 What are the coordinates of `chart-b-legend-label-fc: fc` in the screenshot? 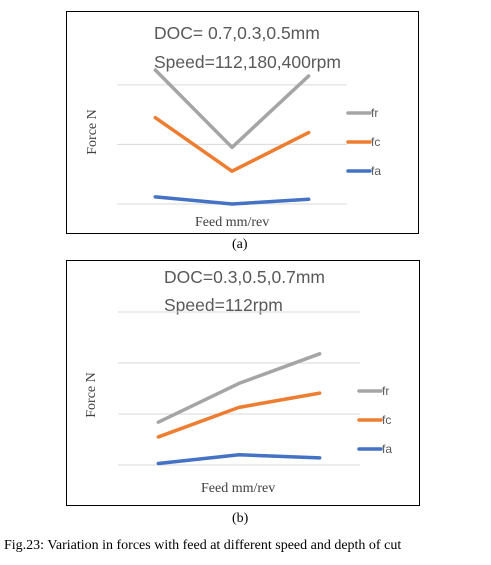 It's located at (386, 420).